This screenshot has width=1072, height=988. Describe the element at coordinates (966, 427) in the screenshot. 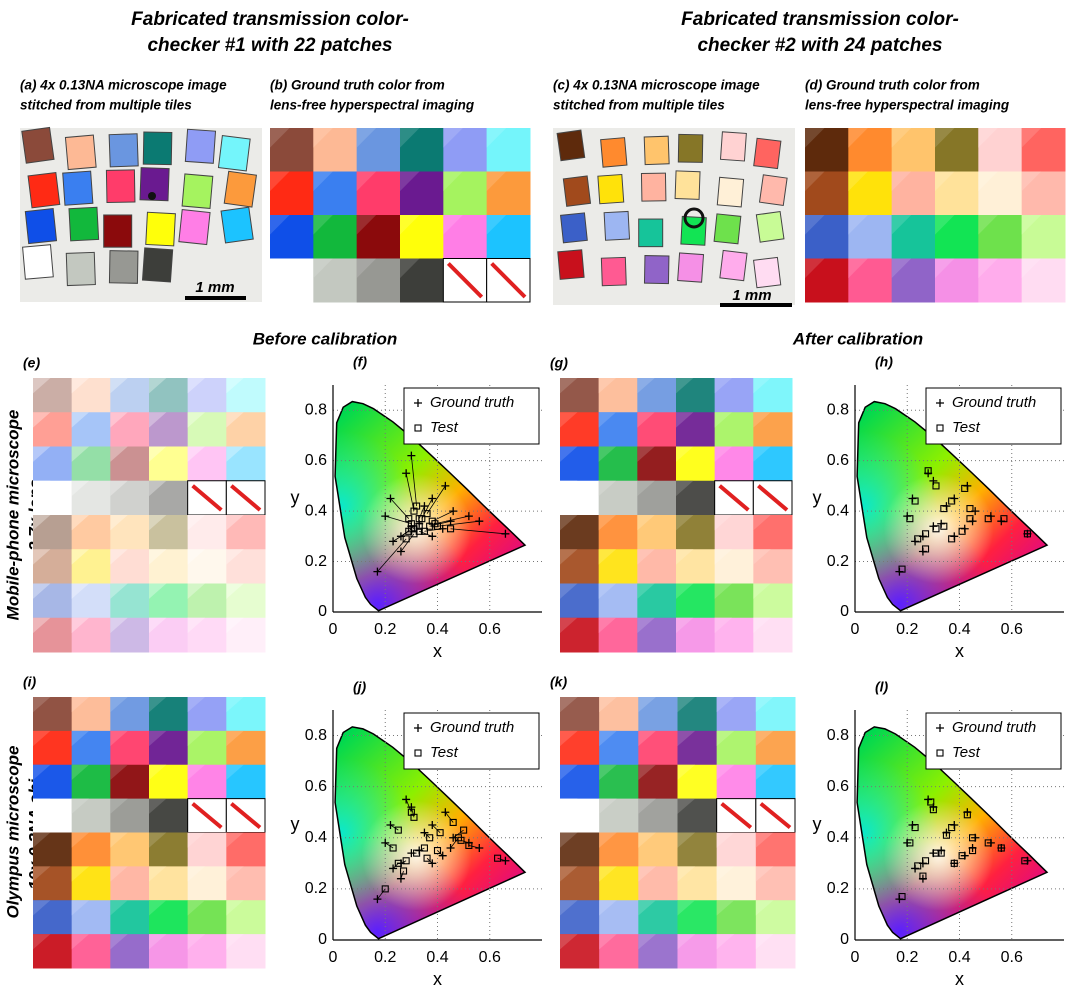

I see `legend-label: Test` at that location.